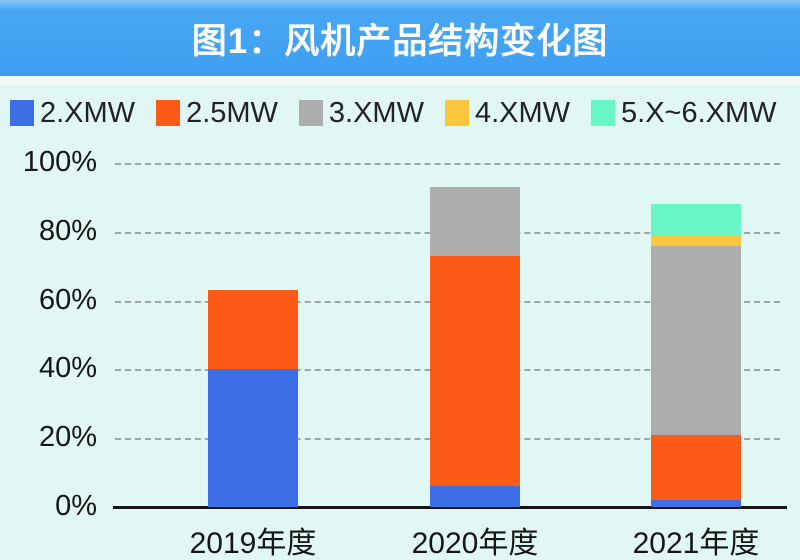 The width and height of the screenshot is (800, 560). I want to click on legend-item-4: 4.XMW, so click(507, 113).